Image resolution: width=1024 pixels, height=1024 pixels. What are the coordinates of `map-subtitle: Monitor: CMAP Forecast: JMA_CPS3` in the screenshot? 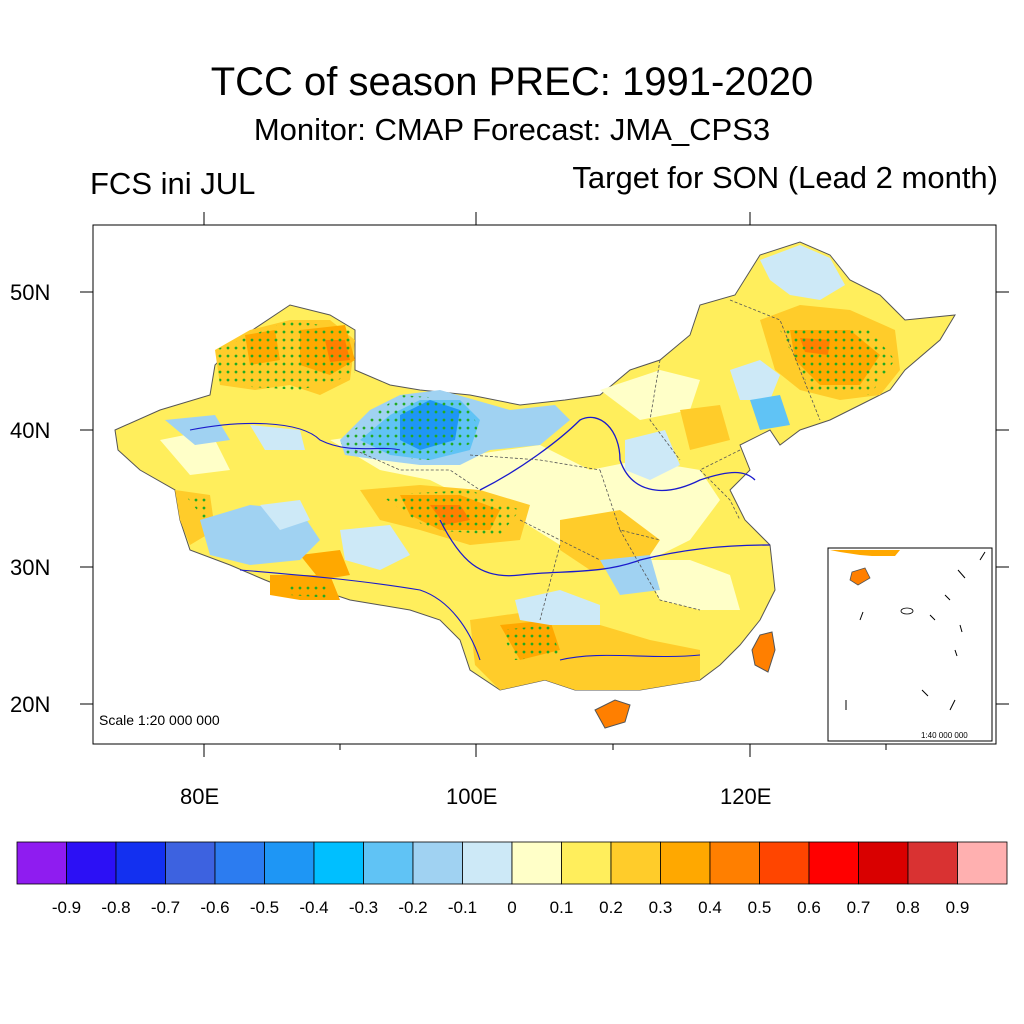 It's located at (512, 129).